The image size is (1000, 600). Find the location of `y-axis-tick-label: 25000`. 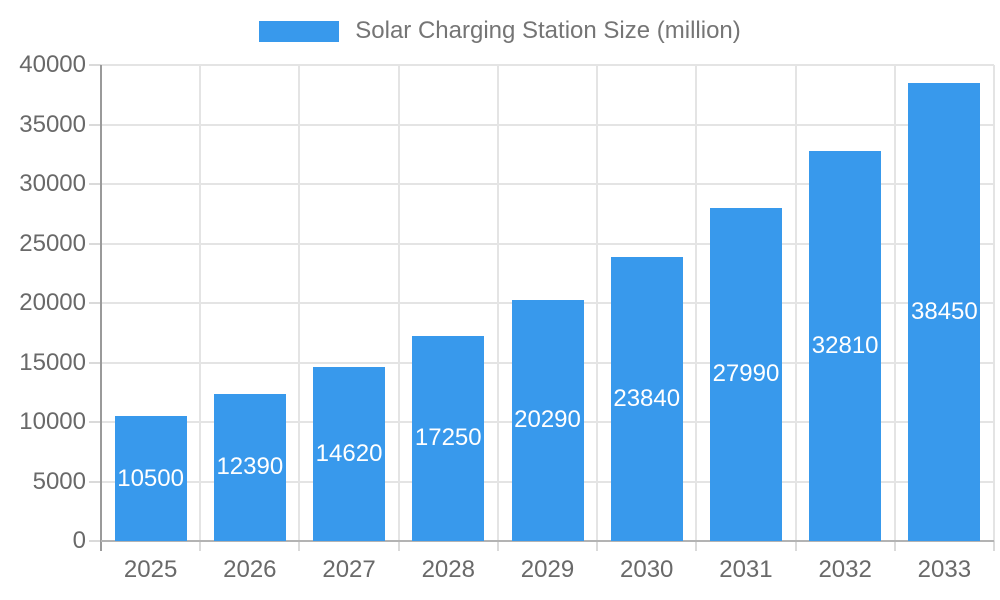

y-axis-tick-label: 25000 is located at coordinates (52, 243).